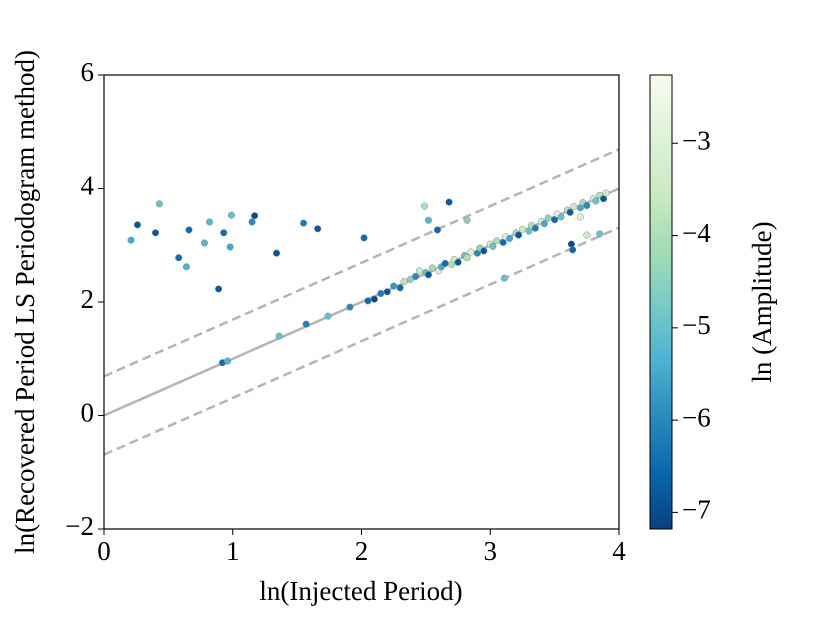  I want to click on x-tick-label: 3, so click(491, 551).